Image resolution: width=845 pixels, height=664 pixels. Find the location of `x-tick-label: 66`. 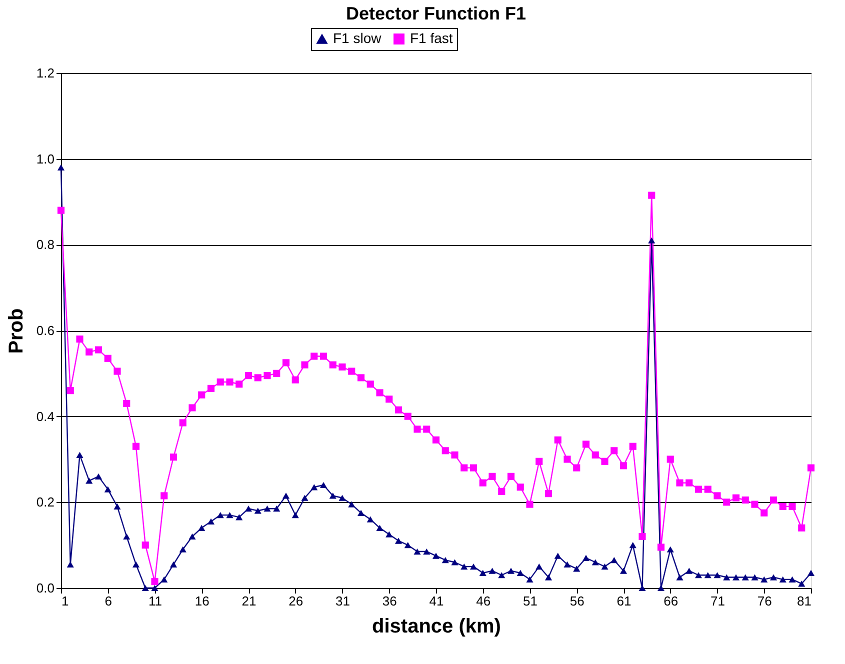

x-tick-label: 66 is located at coordinates (671, 601).